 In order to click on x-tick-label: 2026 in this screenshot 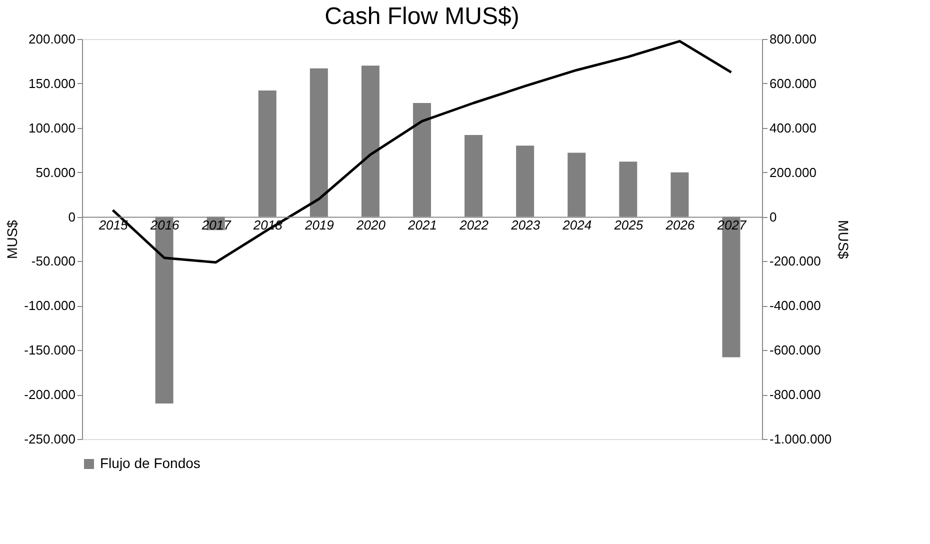, I will do `click(680, 224)`.